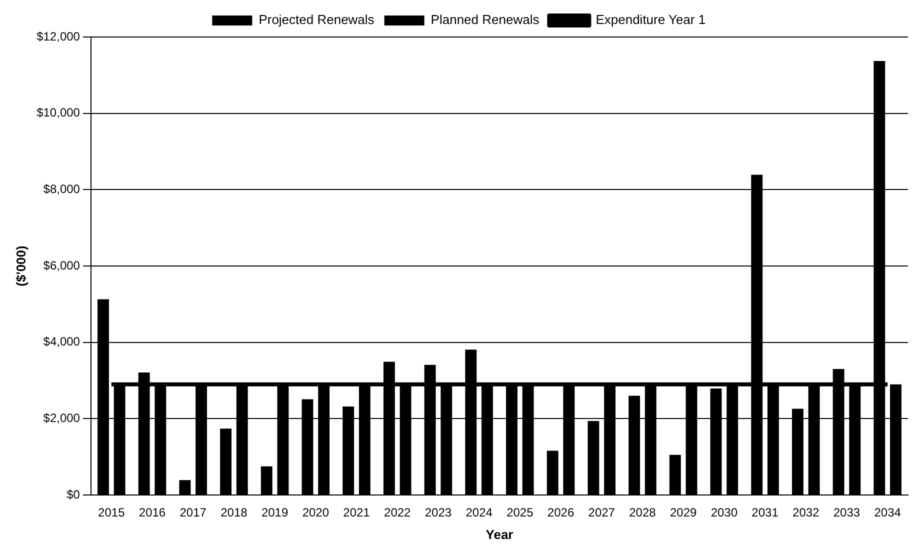 The image size is (918, 551). What do you see at coordinates (61, 341) in the screenshot?
I see `y-tick-label: $4,000` at bounding box center [61, 341].